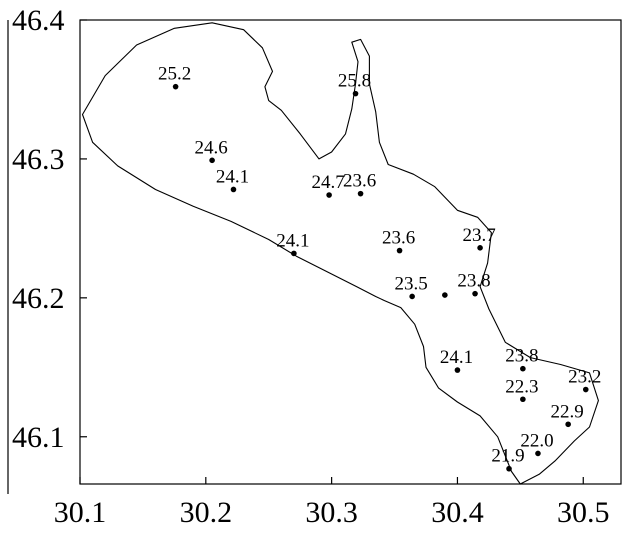 This screenshot has width=630, height=551. What do you see at coordinates (38, 20) in the screenshot?
I see `y-tick-label: 46.4` at bounding box center [38, 20].